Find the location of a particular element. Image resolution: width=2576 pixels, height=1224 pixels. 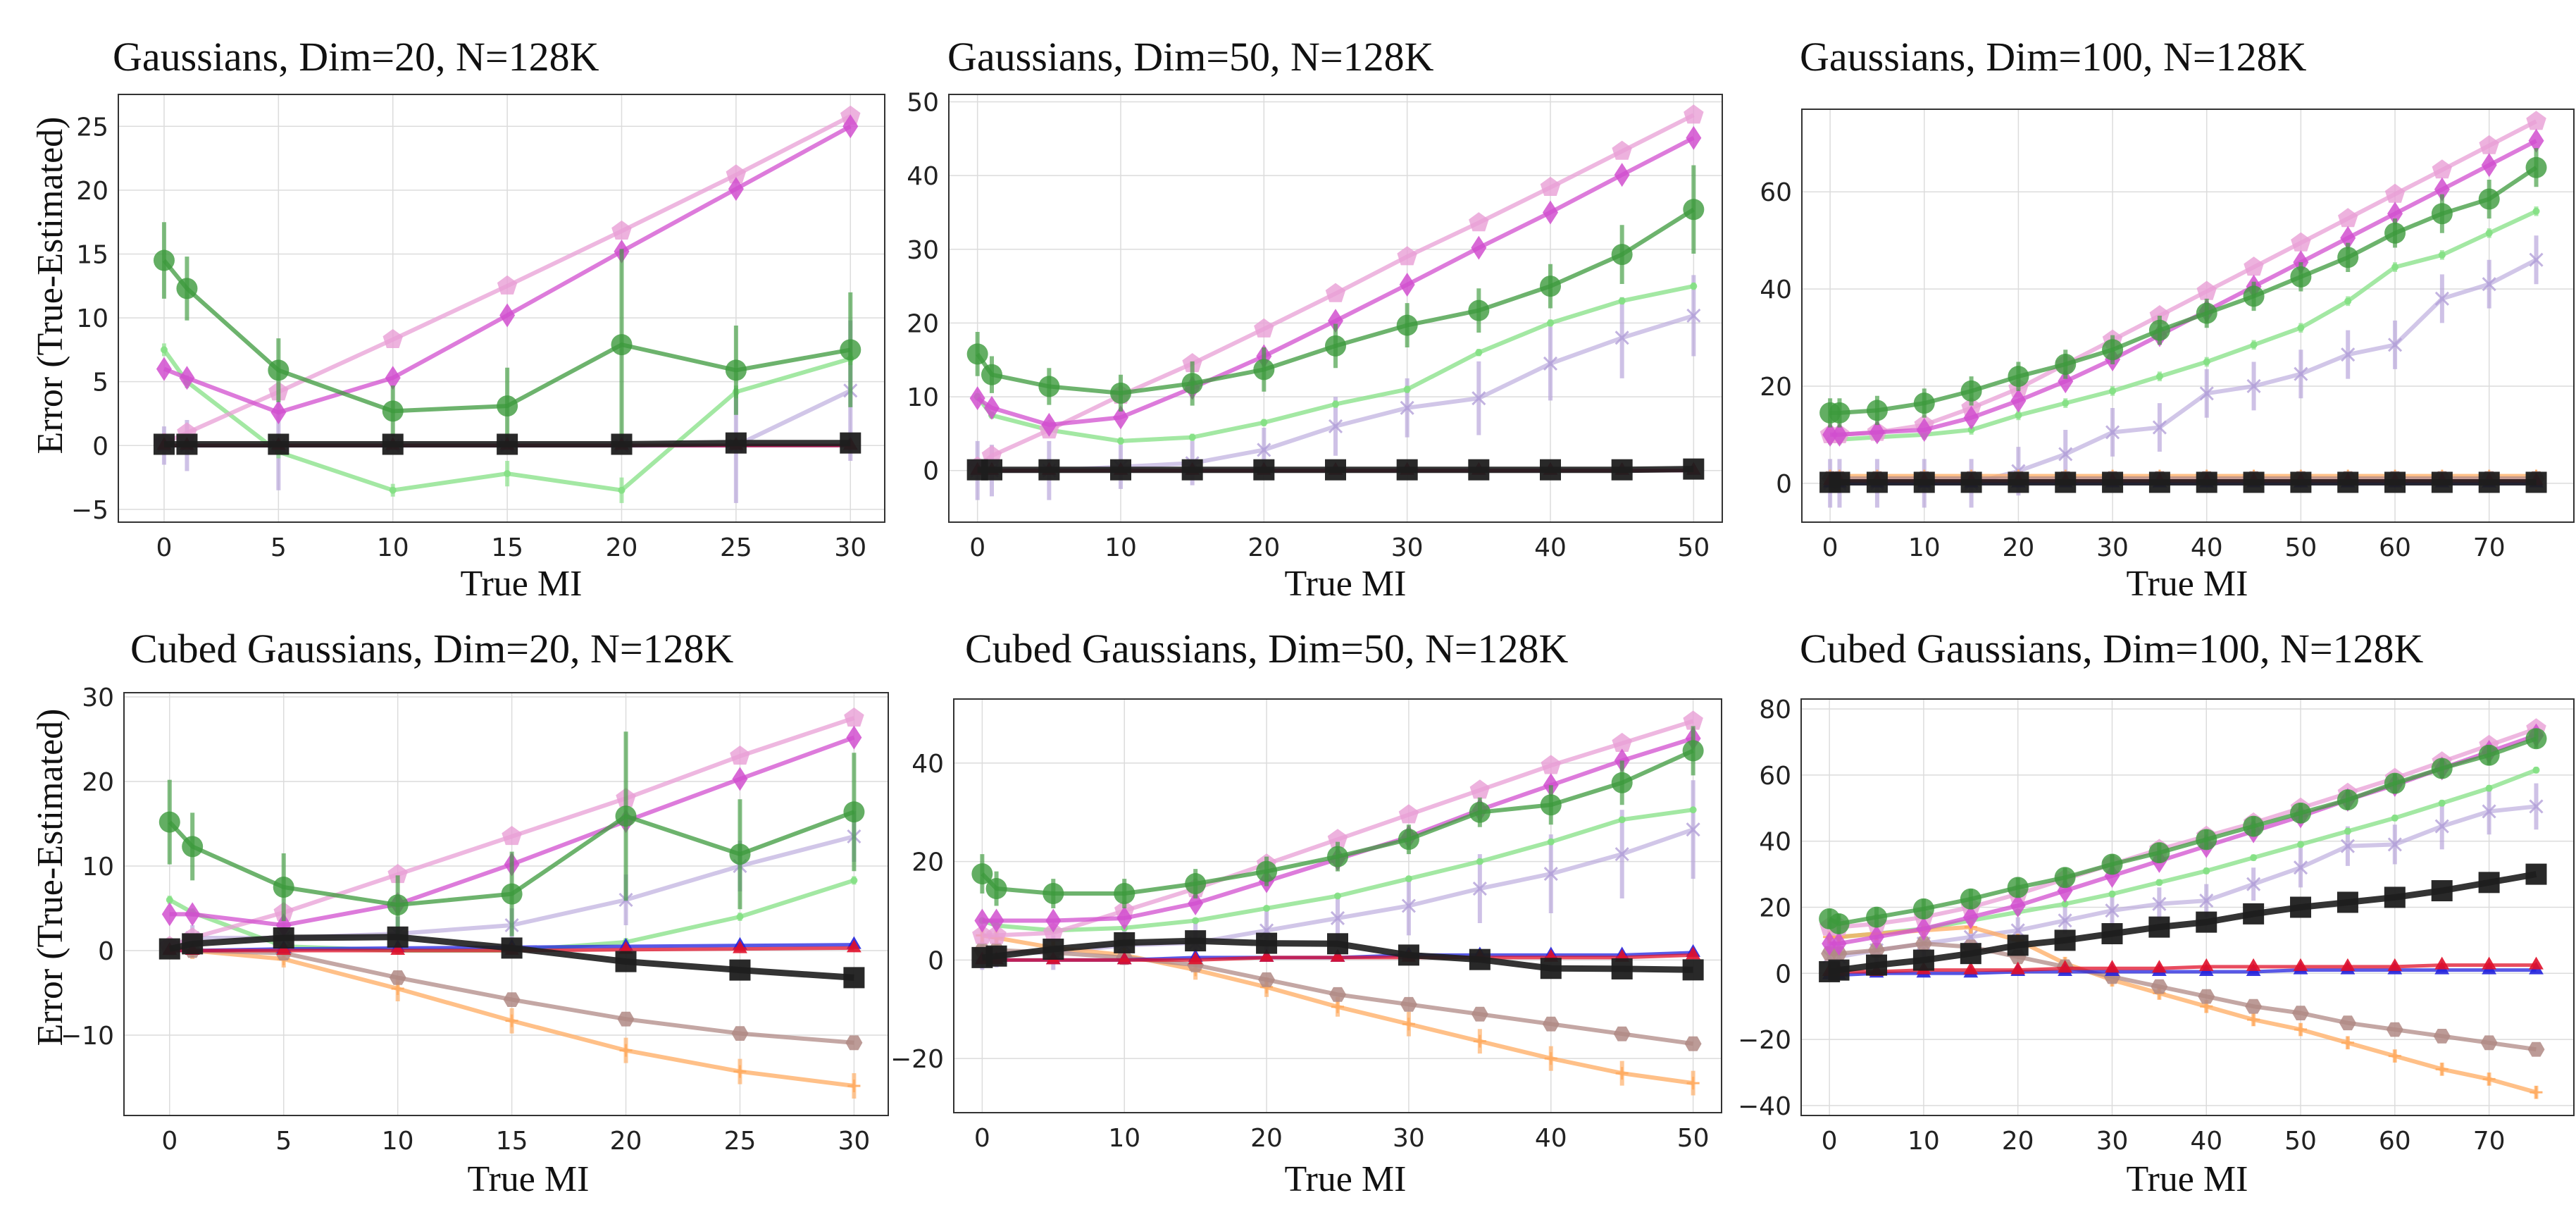

x-tick-label: 30 is located at coordinates (1407, 547).